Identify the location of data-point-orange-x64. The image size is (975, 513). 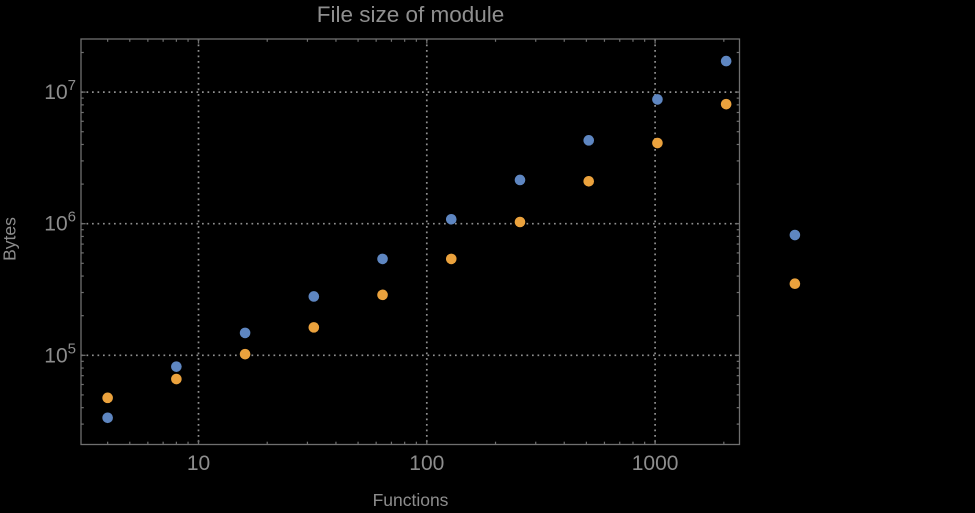
(382, 295).